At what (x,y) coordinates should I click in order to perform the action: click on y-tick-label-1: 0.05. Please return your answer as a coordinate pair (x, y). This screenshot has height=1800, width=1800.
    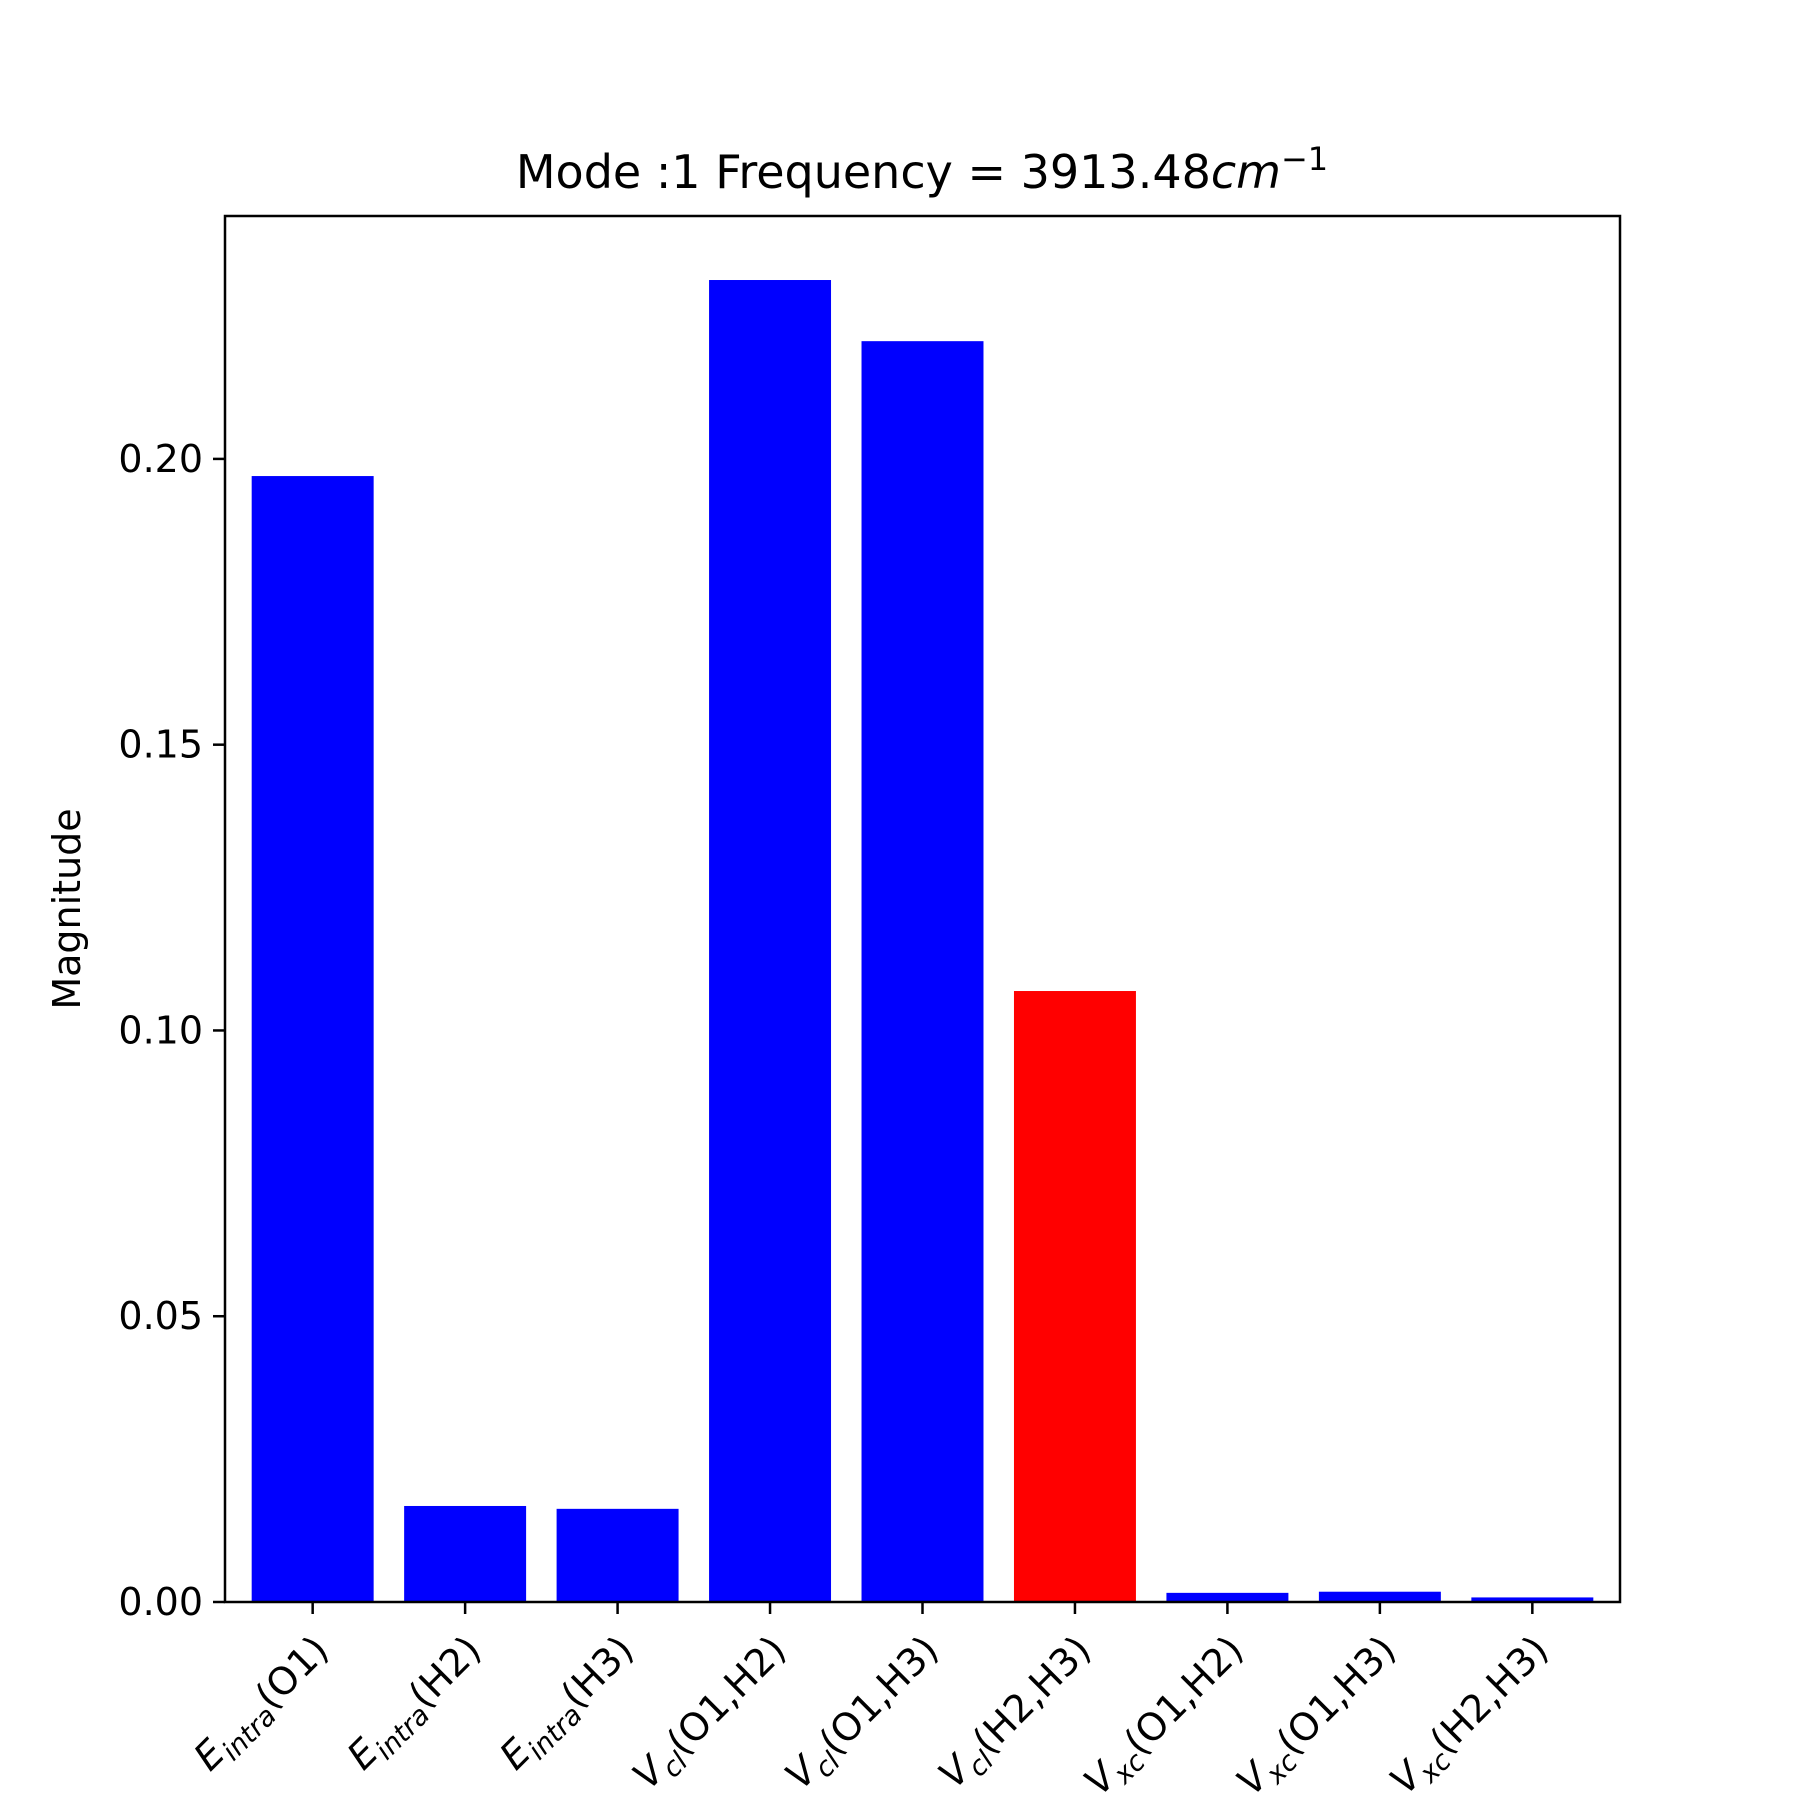
    Looking at the image, I should click on (160, 1316).